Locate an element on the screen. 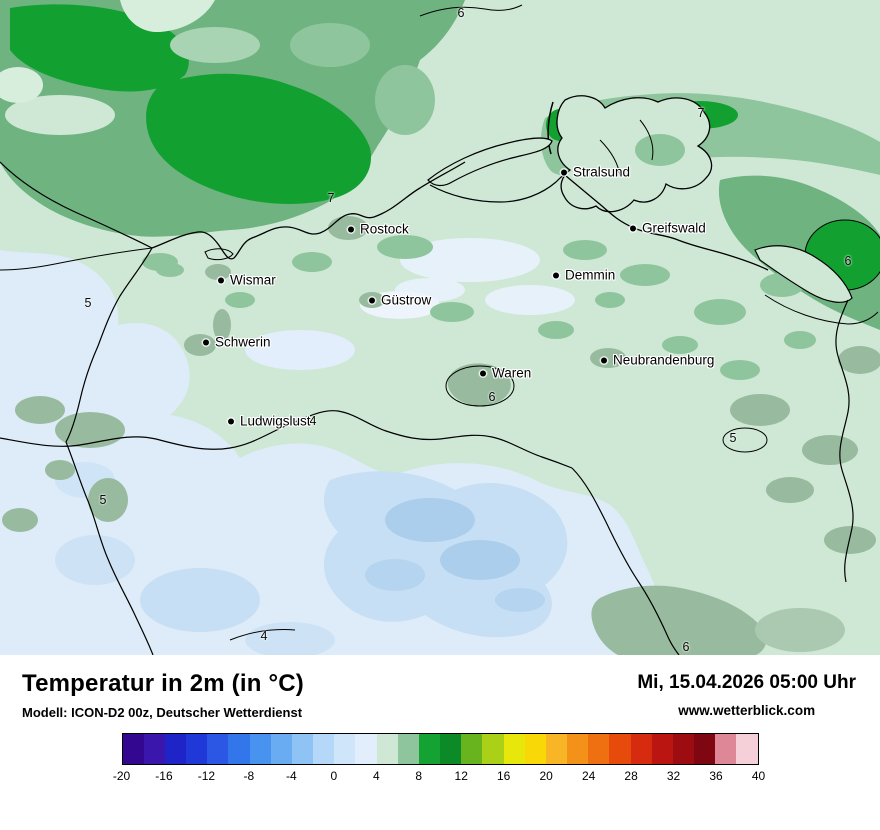 The height and width of the screenshot is (830, 880). colorbar-tick-label: 16 is located at coordinates (504, 776).